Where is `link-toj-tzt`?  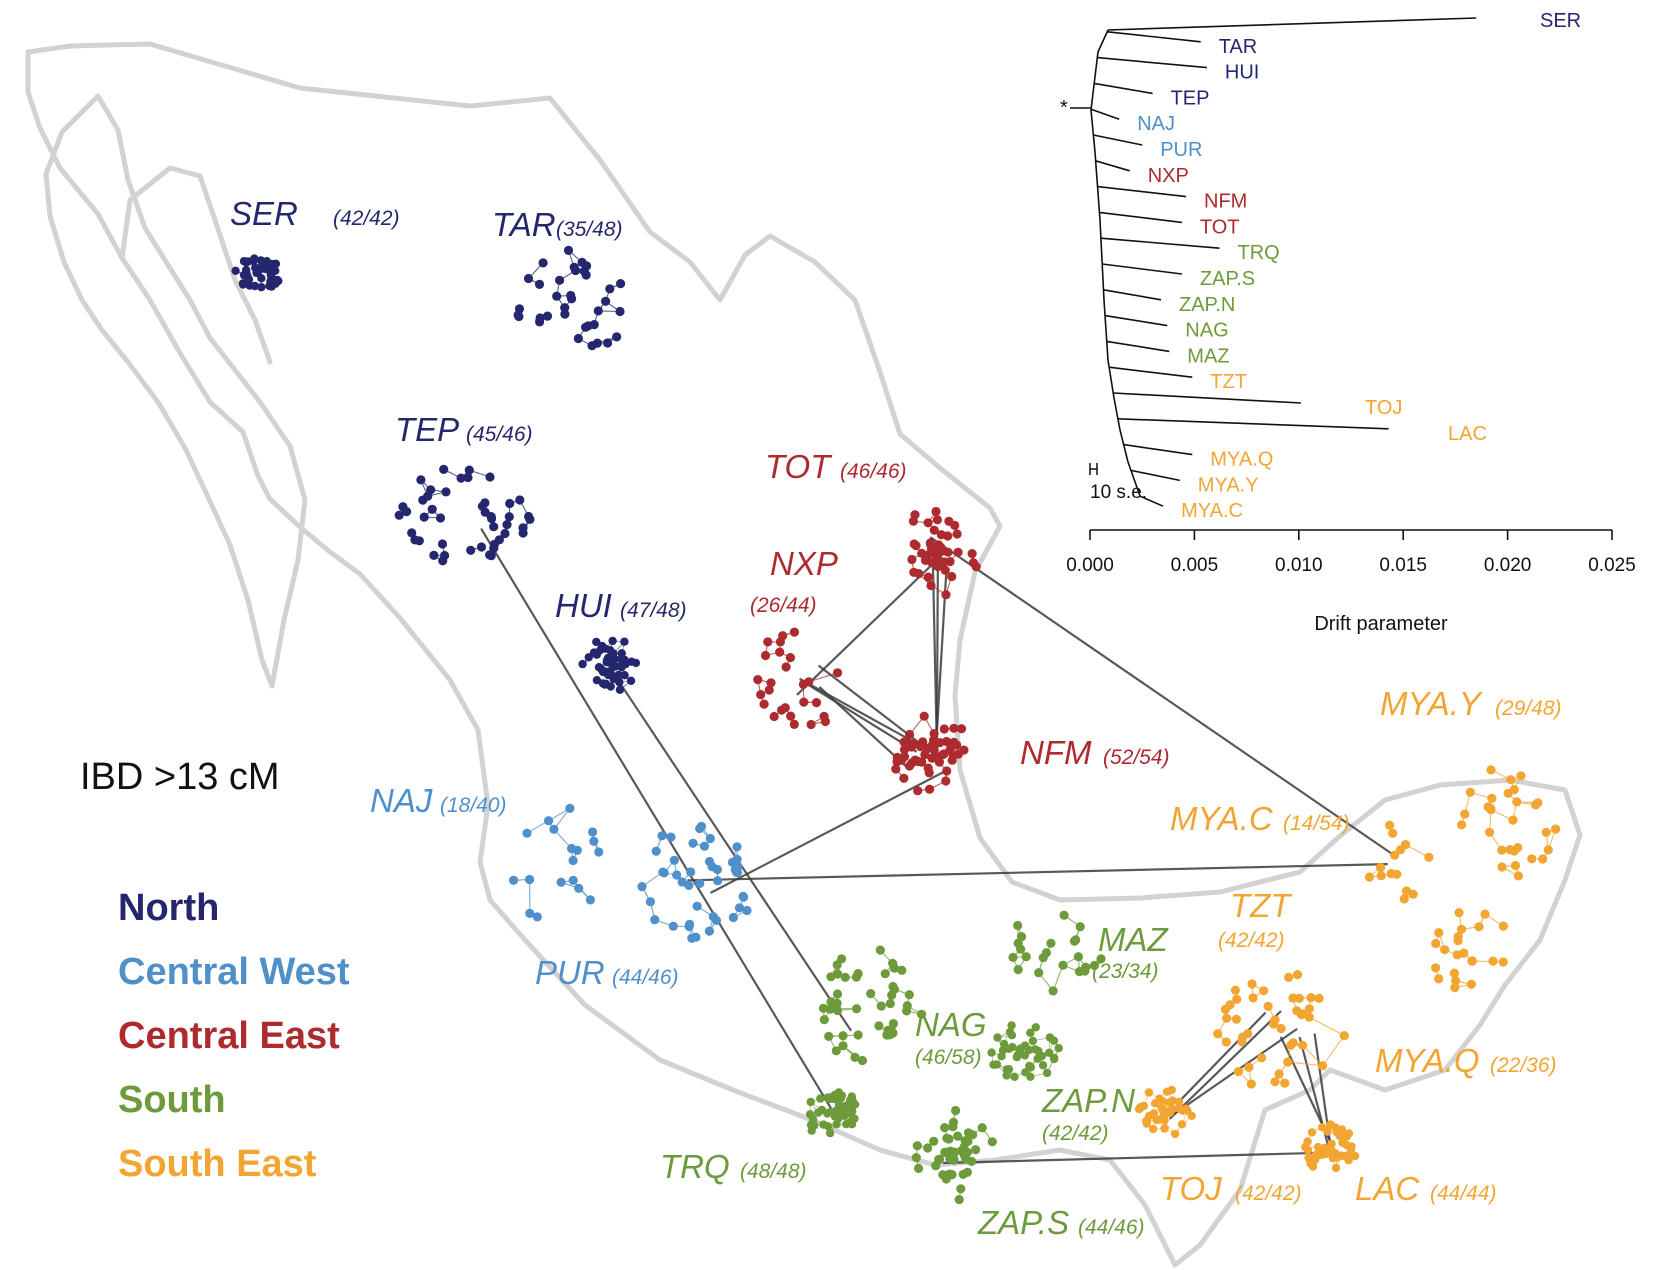 link-toj-tzt is located at coordinates (1221, 1058).